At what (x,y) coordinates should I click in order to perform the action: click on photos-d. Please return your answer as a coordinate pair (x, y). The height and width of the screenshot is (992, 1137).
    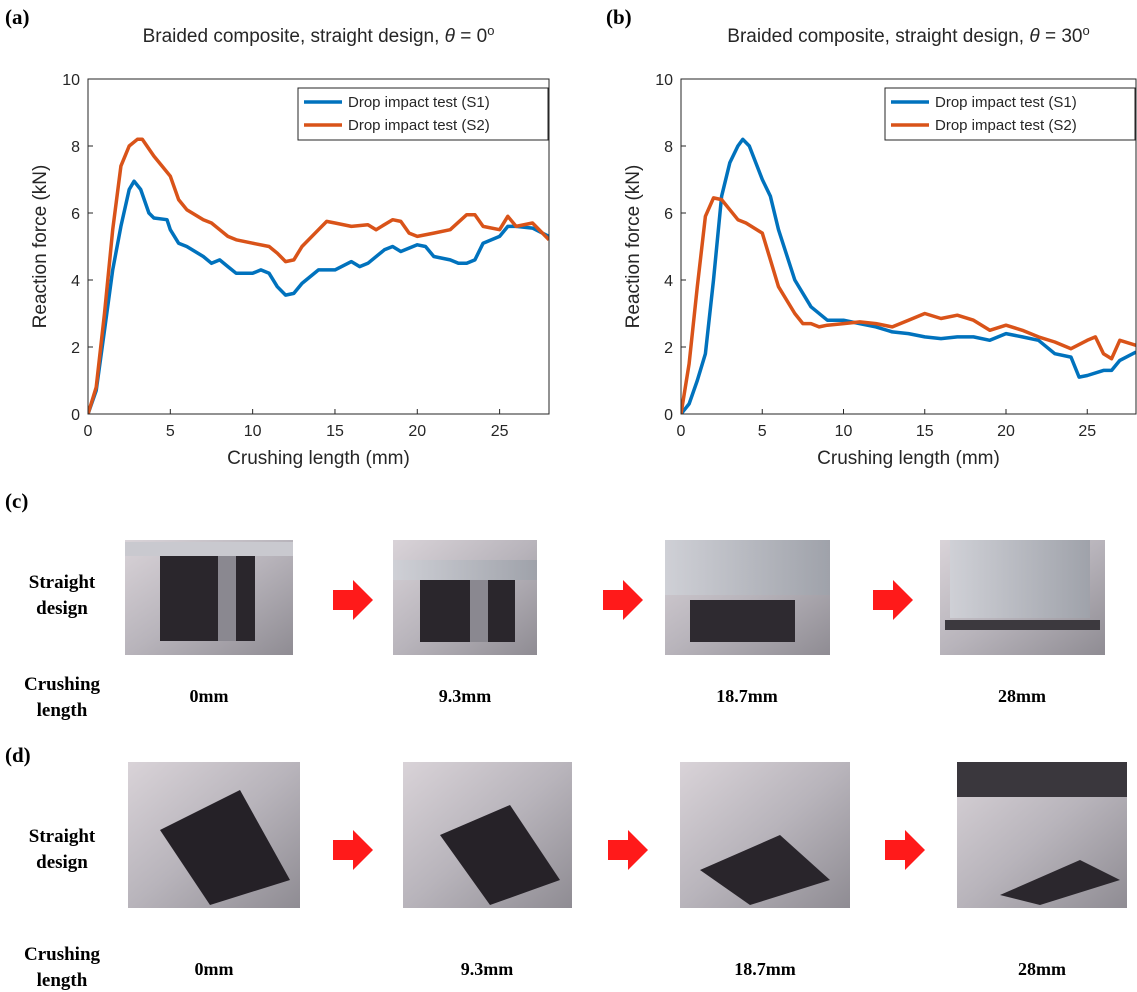
    Looking at the image, I should click on (627, 835).